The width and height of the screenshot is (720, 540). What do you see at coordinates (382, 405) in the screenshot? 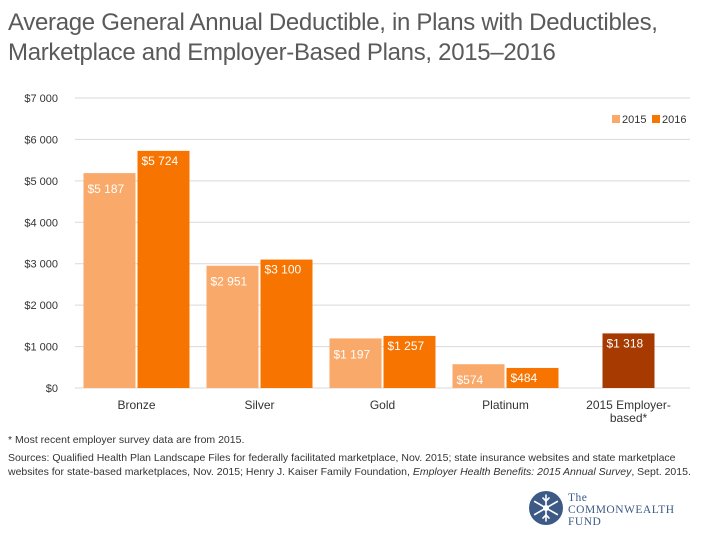
I see `x-category-label: Gold` at bounding box center [382, 405].